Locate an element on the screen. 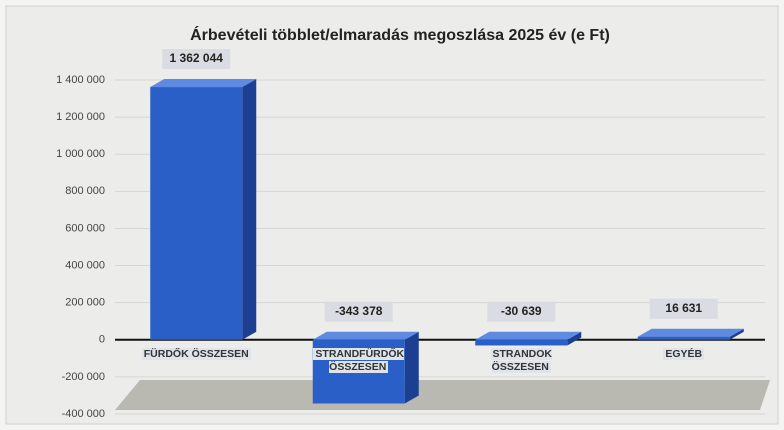 The width and height of the screenshot is (784, 430). value-label: -343 378 is located at coordinates (359, 311).